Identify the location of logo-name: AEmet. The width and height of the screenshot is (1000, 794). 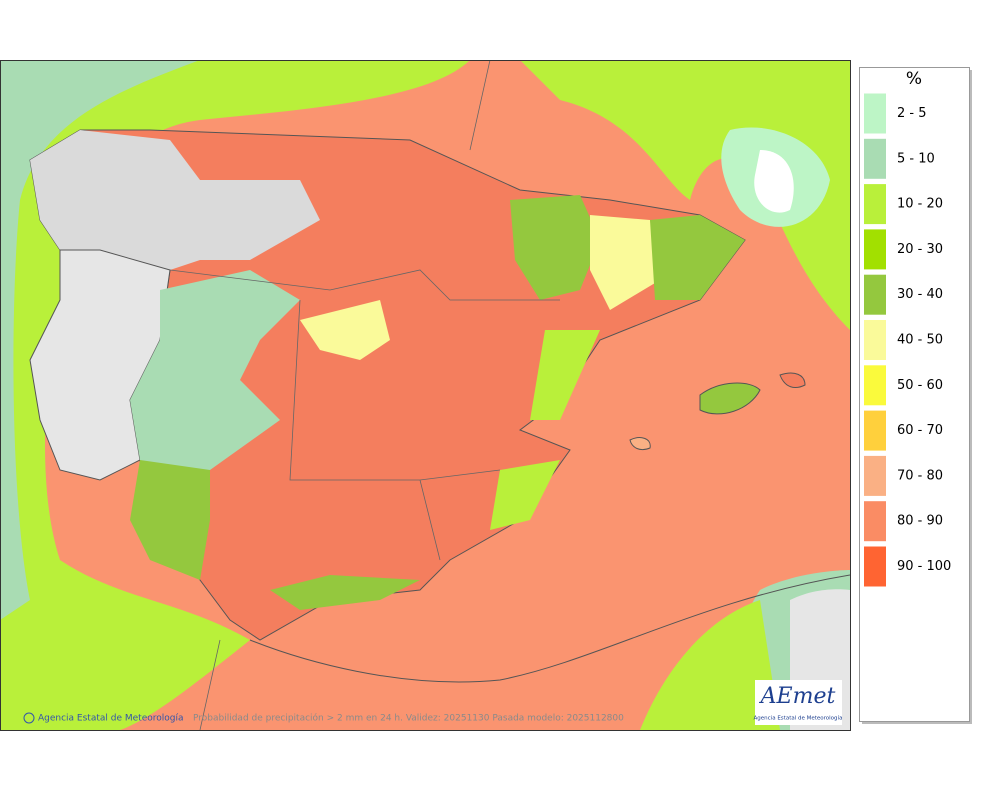
(797, 696).